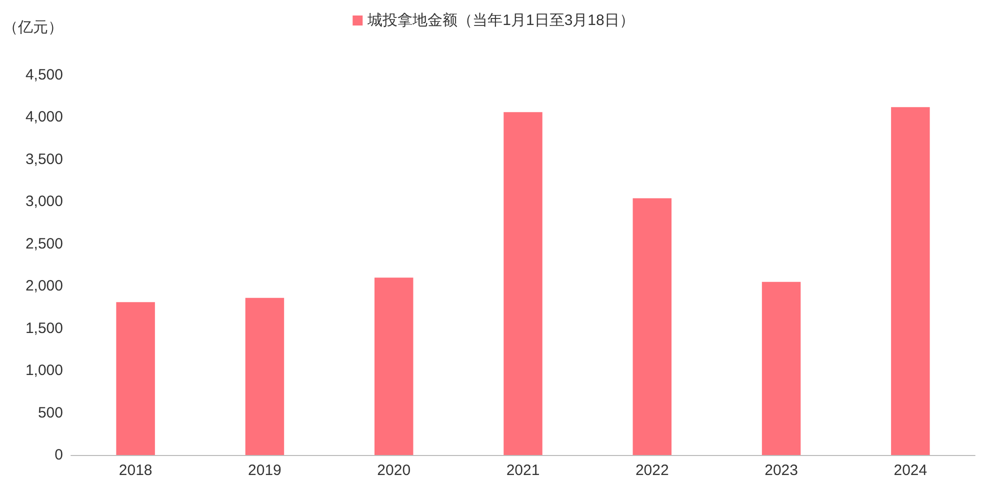 The image size is (987, 489). I want to click on y-tick-label: 500, so click(50, 413).